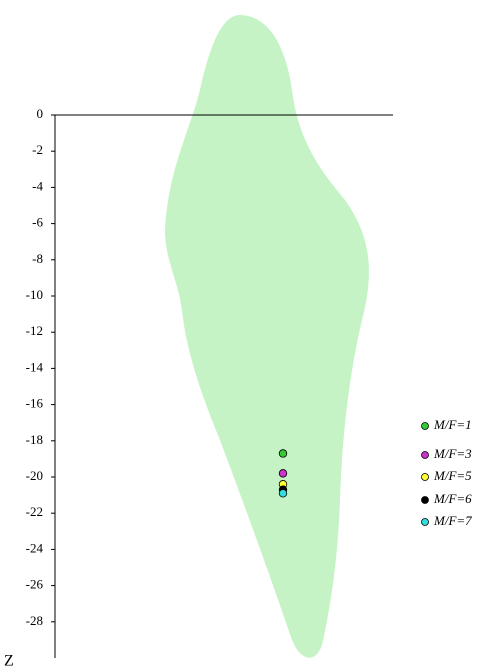 This screenshot has height=671, width=494. Describe the element at coordinates (35, 584) in the screenshot. I see `y-tick-label: -26` at that location.